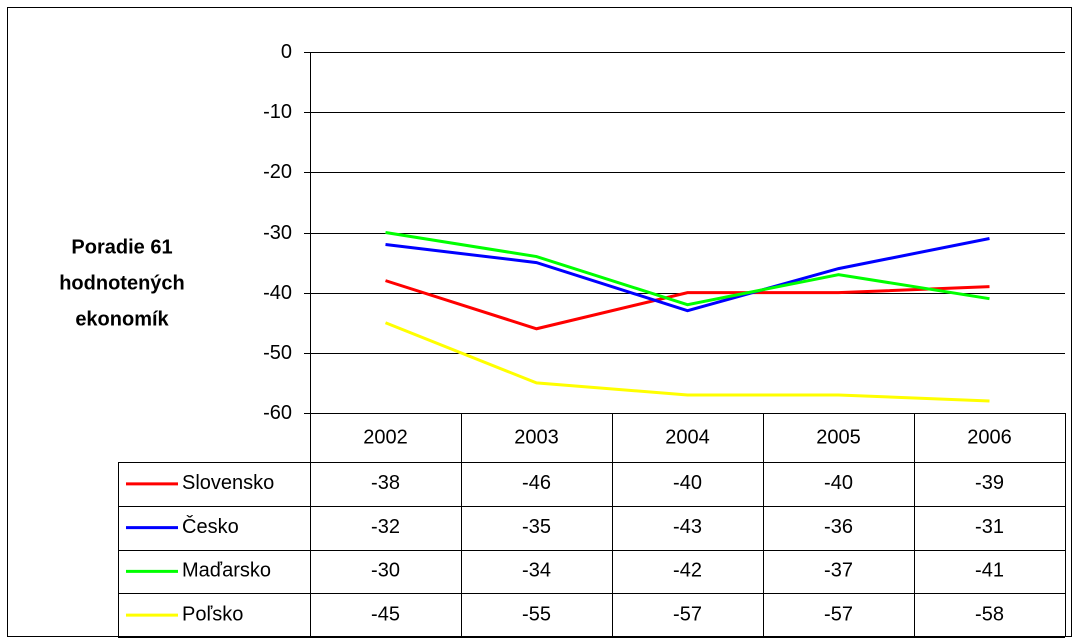  Describe the element at coordinates (536, 614) in the screenshot. I see `table-value: -55` at that location.